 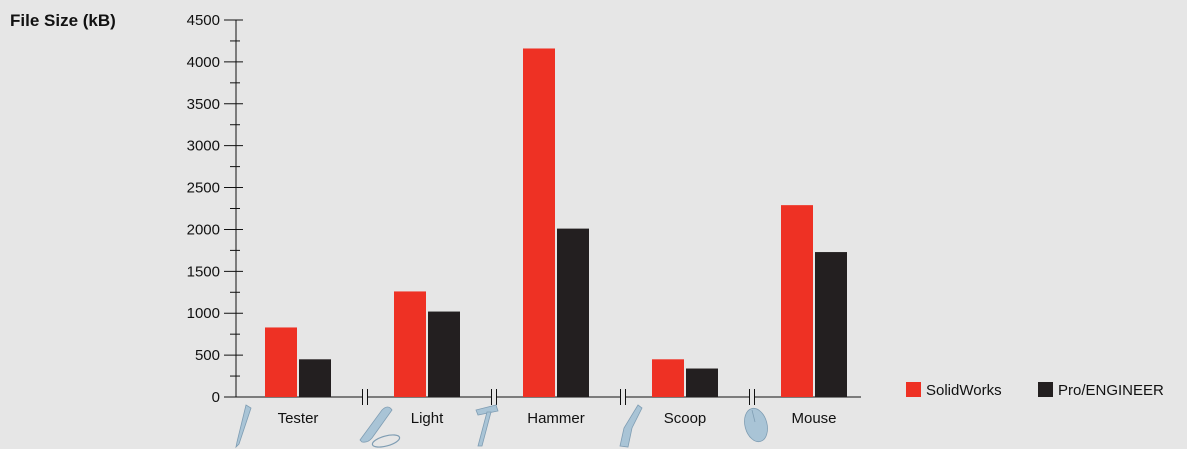 I want to click on legend: SolidWorks Pro/ENGINEER, so click(x=1035, y=390).